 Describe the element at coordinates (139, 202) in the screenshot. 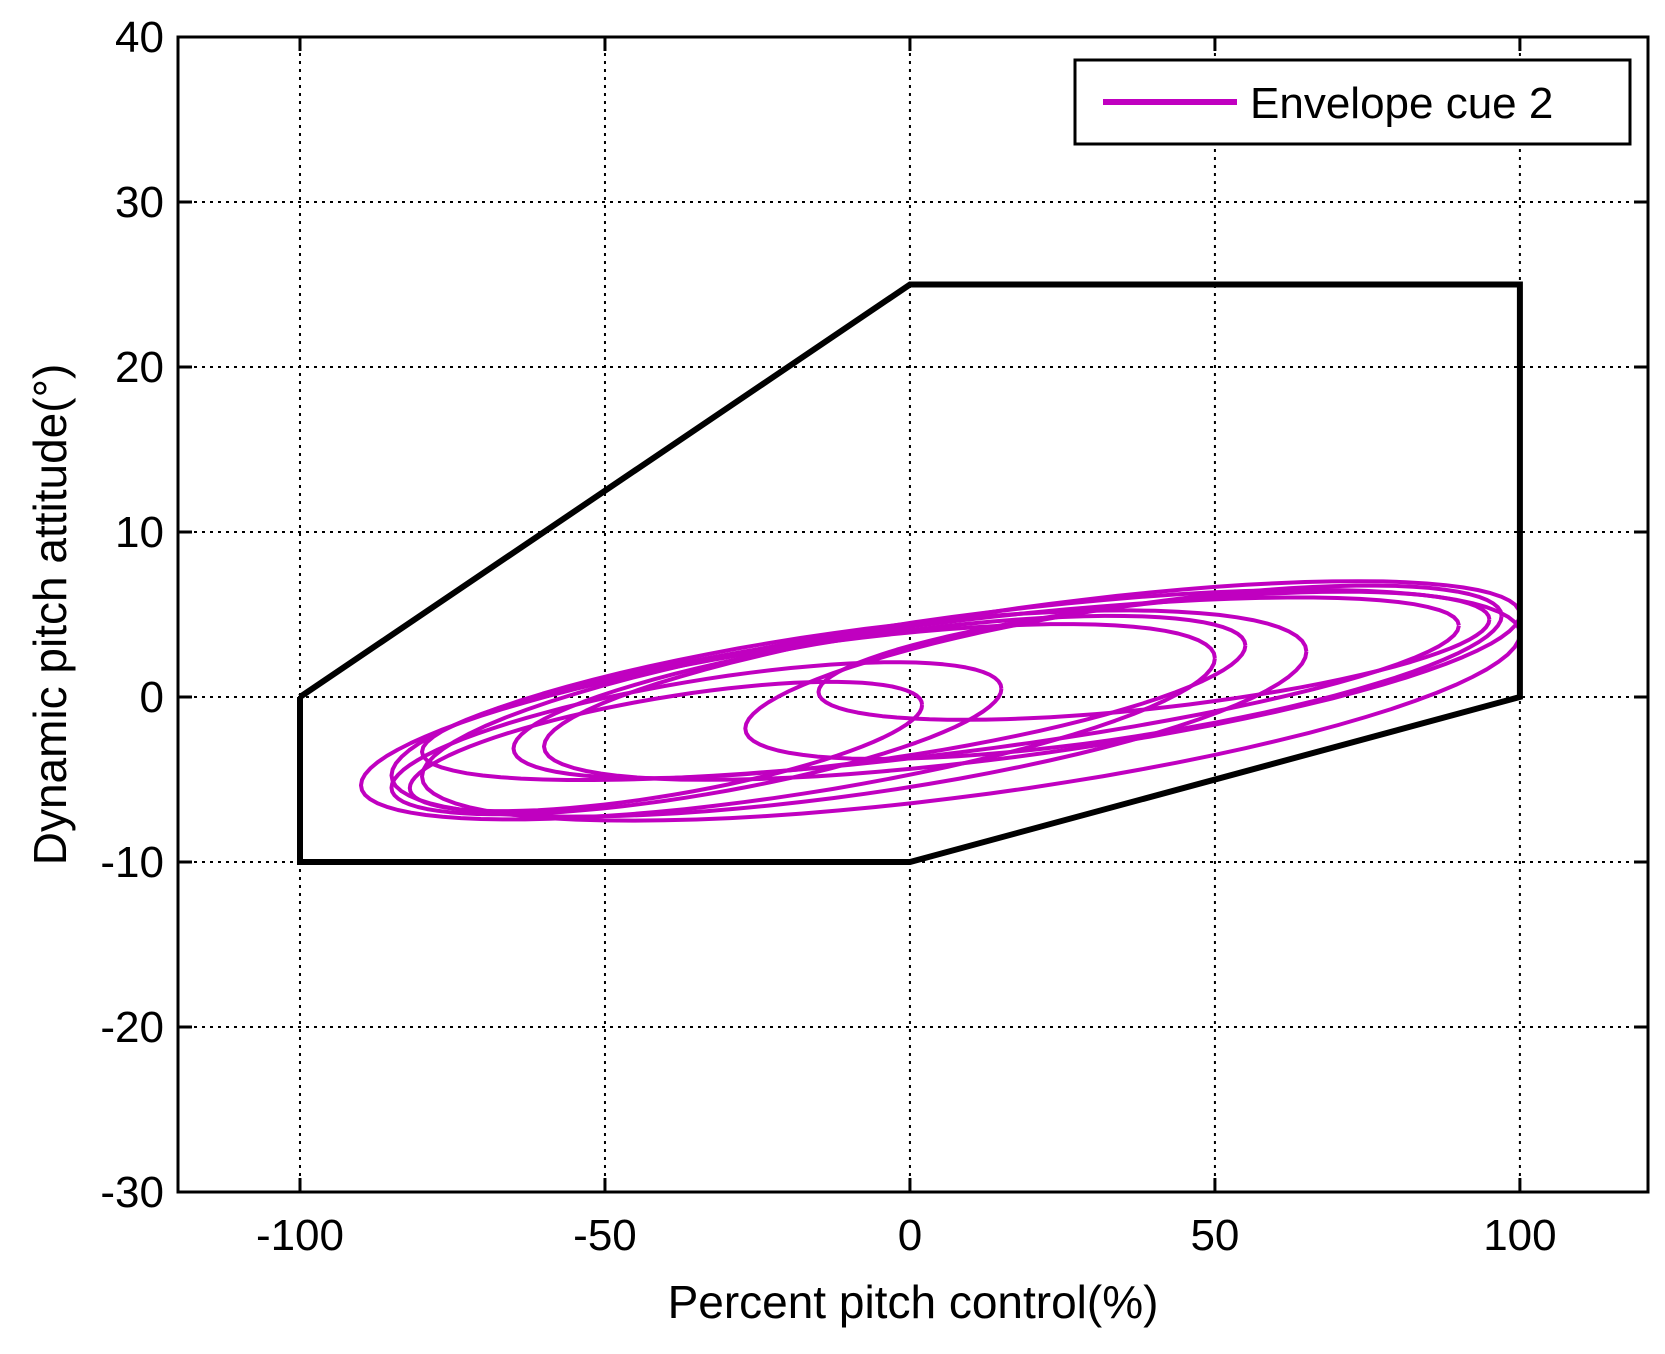

I see `y-tick-label: 30` at that location.